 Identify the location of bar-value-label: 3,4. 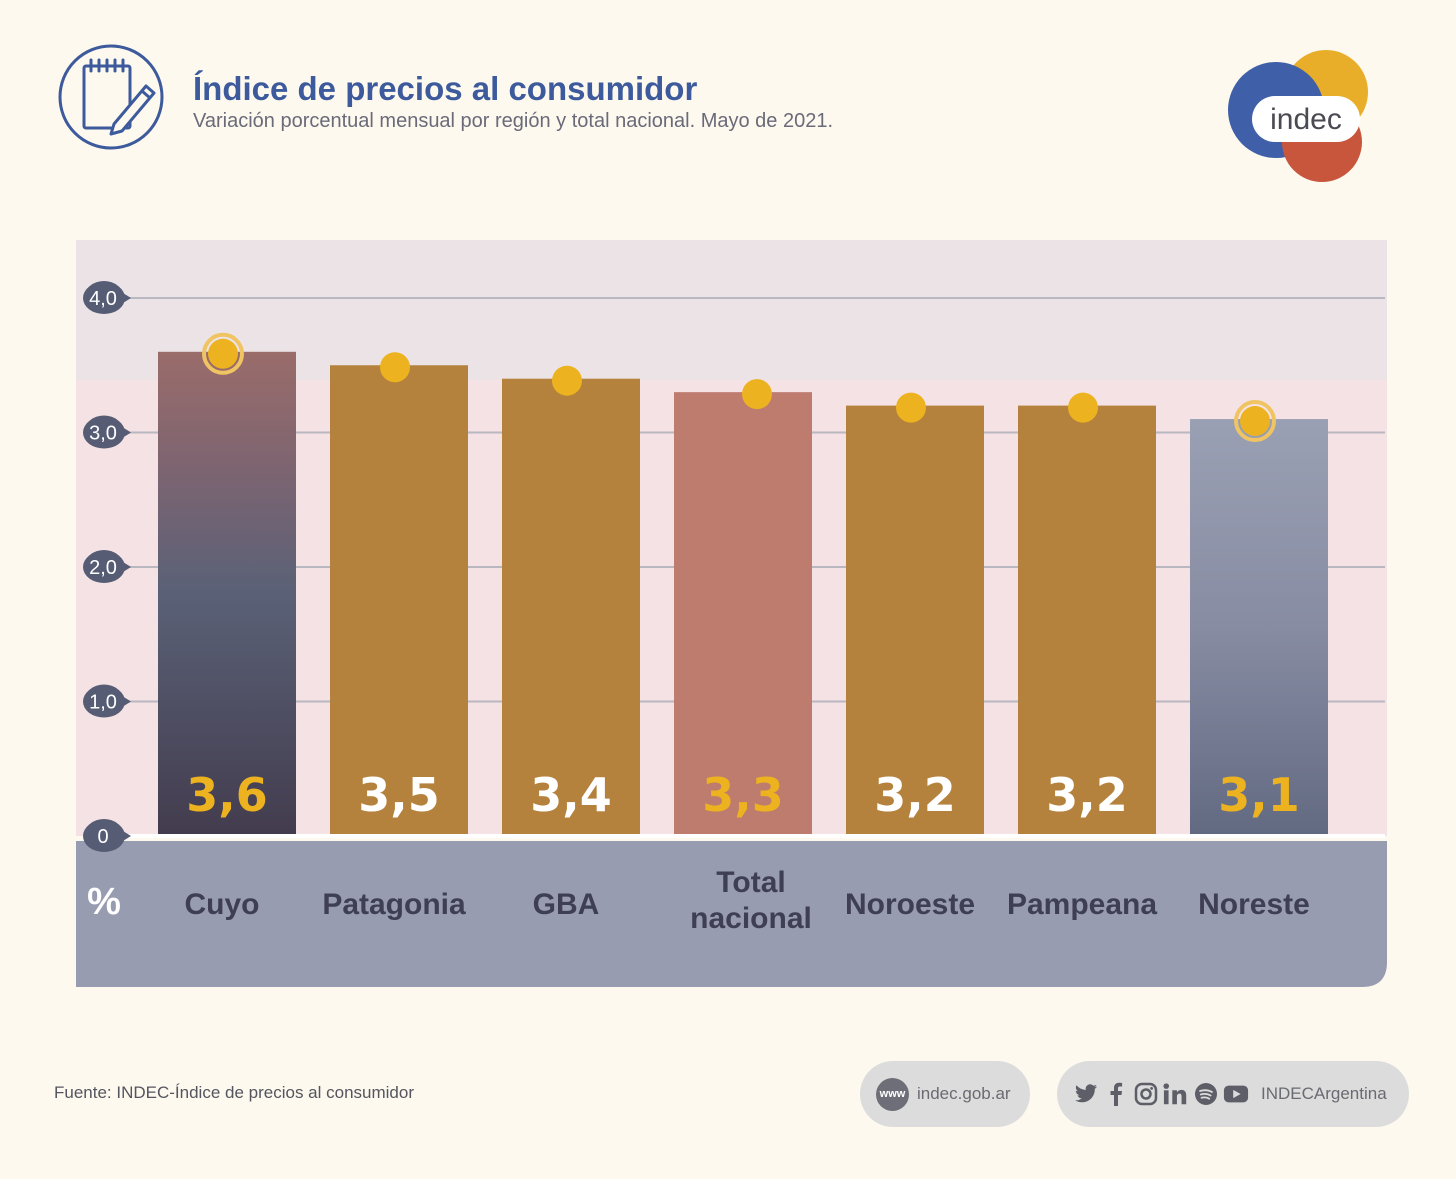
(571, 795).